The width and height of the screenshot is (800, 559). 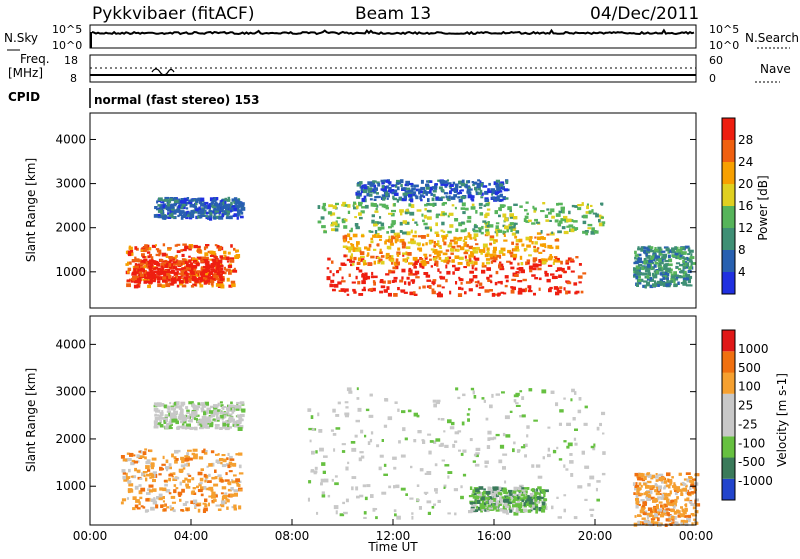 I want to click on date-title: 04/Dec/2011, so click(x=644, y=14).